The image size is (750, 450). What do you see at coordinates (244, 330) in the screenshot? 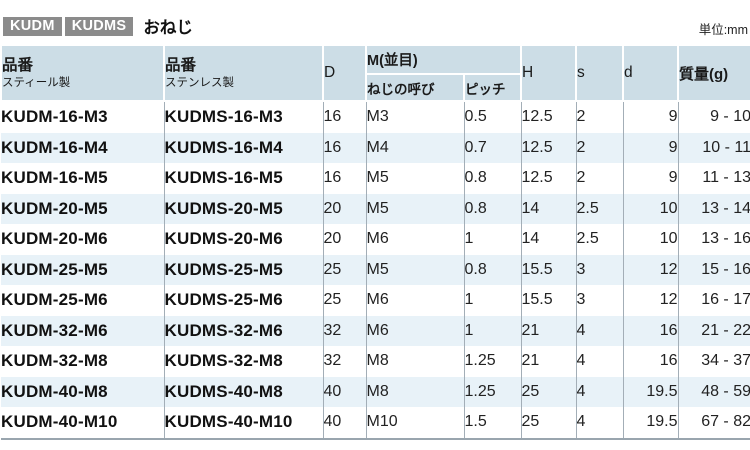
I see `cell-part-stainless: KUDMS-32-M6` at bounding box center [244, 330].